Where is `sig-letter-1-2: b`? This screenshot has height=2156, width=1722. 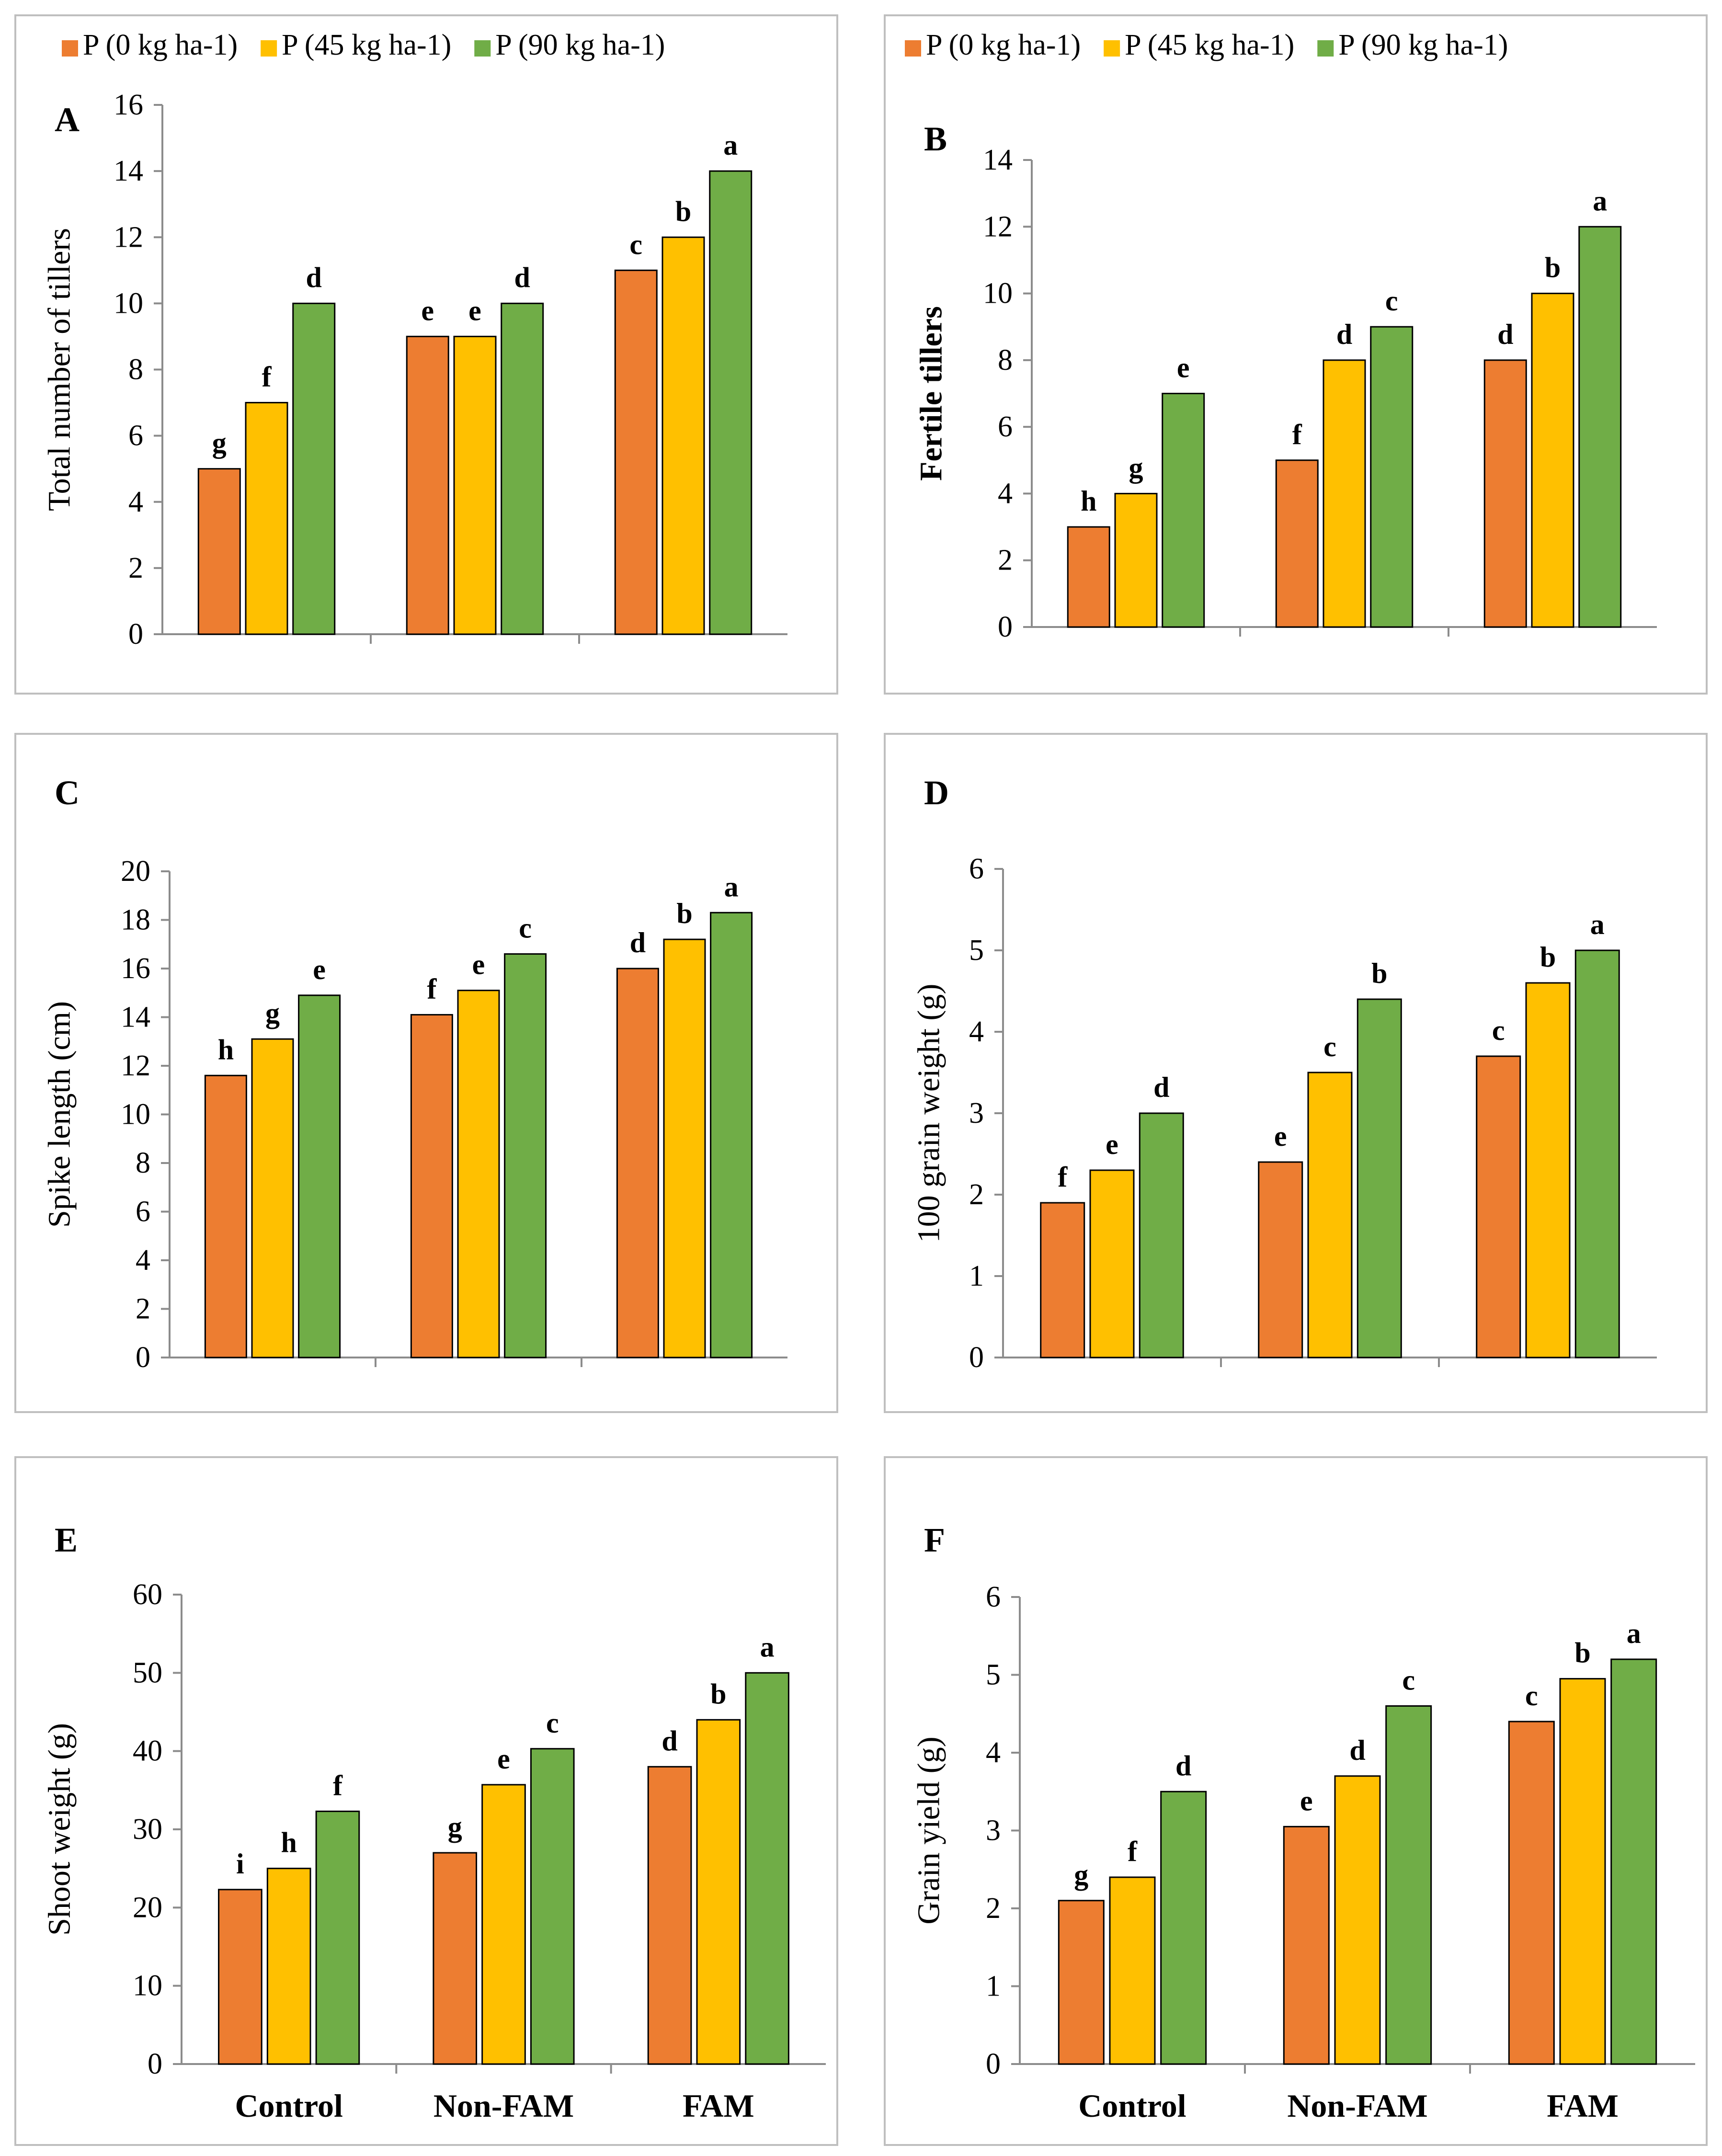
sig-letter-1-2: b is located at coordinates (1379, 973).